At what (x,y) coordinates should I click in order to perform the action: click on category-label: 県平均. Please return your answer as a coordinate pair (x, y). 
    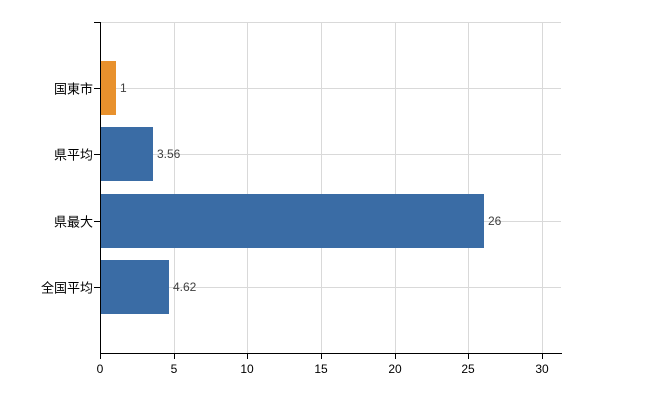
    Looking at the image, I should click on (73, 155).